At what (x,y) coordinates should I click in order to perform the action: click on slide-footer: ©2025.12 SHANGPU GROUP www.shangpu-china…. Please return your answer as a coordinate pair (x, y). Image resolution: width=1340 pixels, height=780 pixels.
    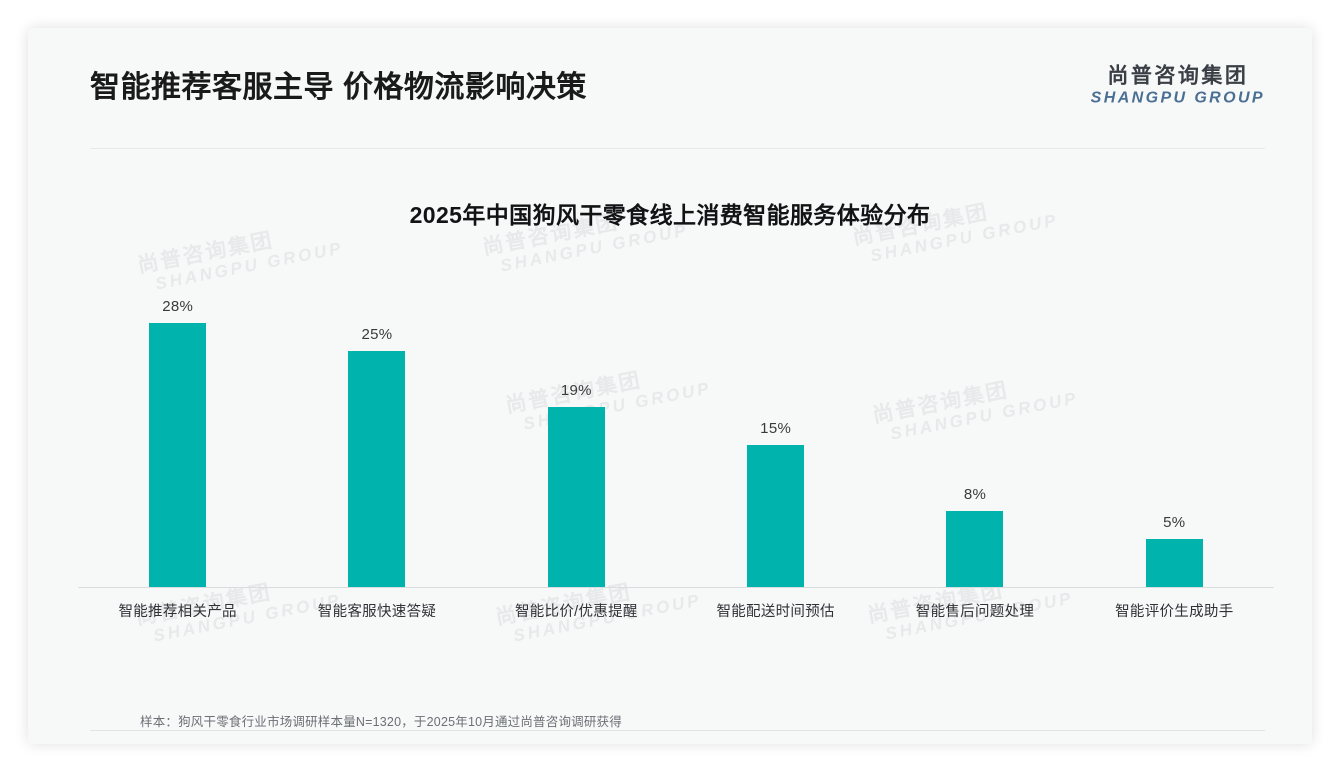
    Looking at the image, I should click on (670, 737).